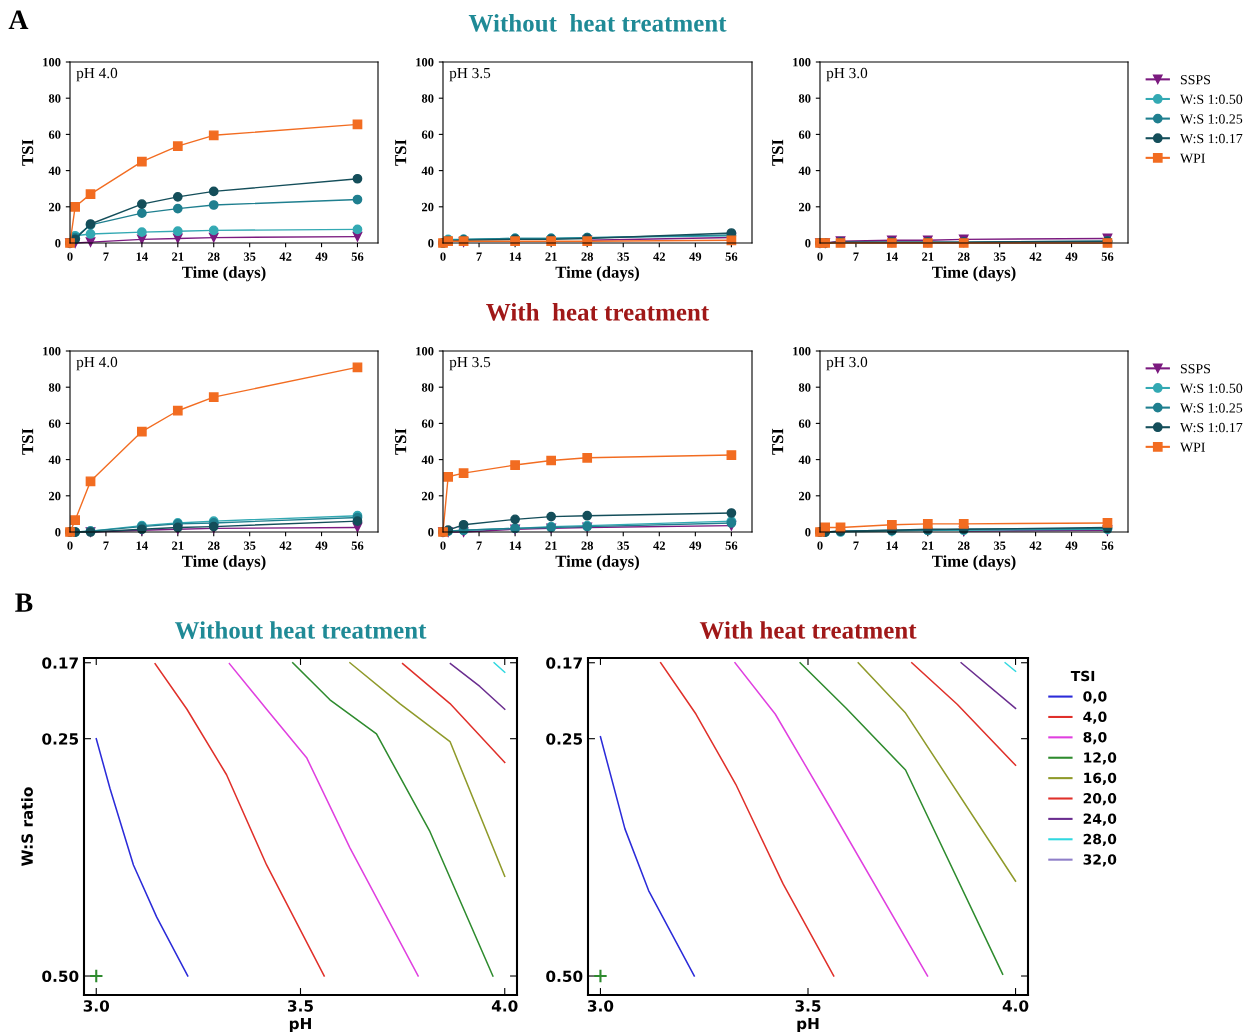 The height and width of the screenshot is (1032, 1250). What do you see at coordinates (470, 363) in the screenshot?
I see `chart-subtitle: pH 3.5` at bounding box center [470, 363].